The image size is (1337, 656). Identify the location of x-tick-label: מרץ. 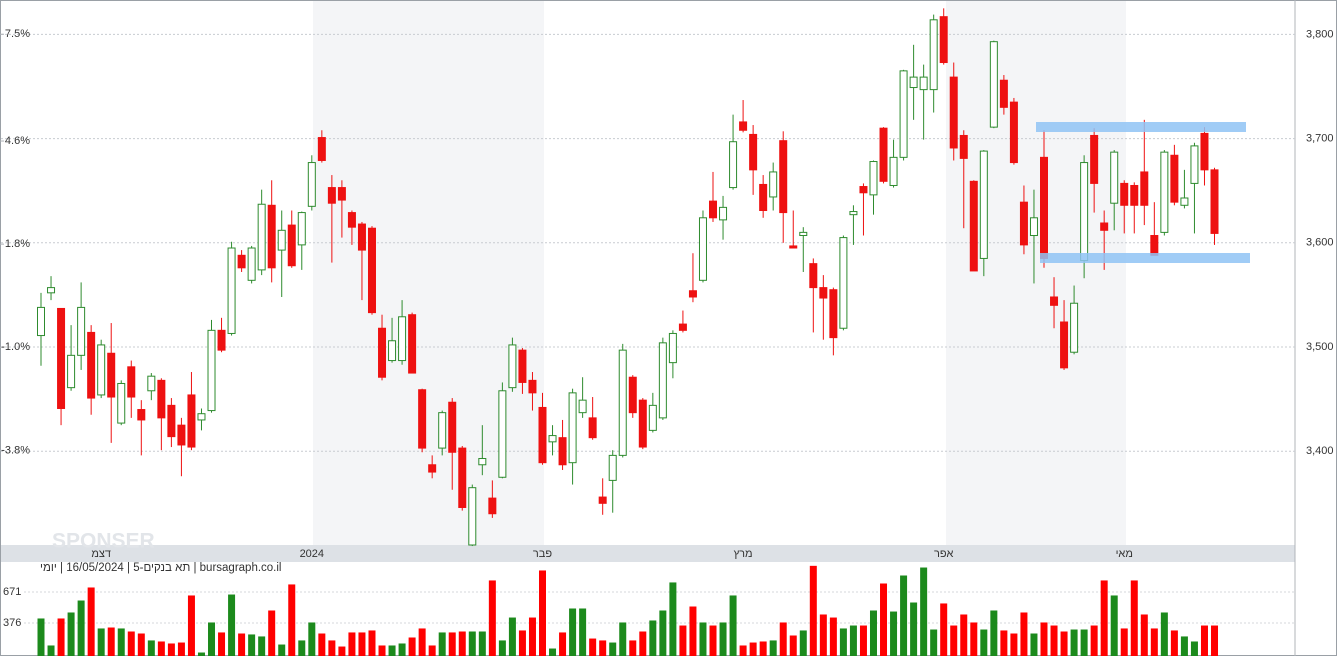
(743, 554).